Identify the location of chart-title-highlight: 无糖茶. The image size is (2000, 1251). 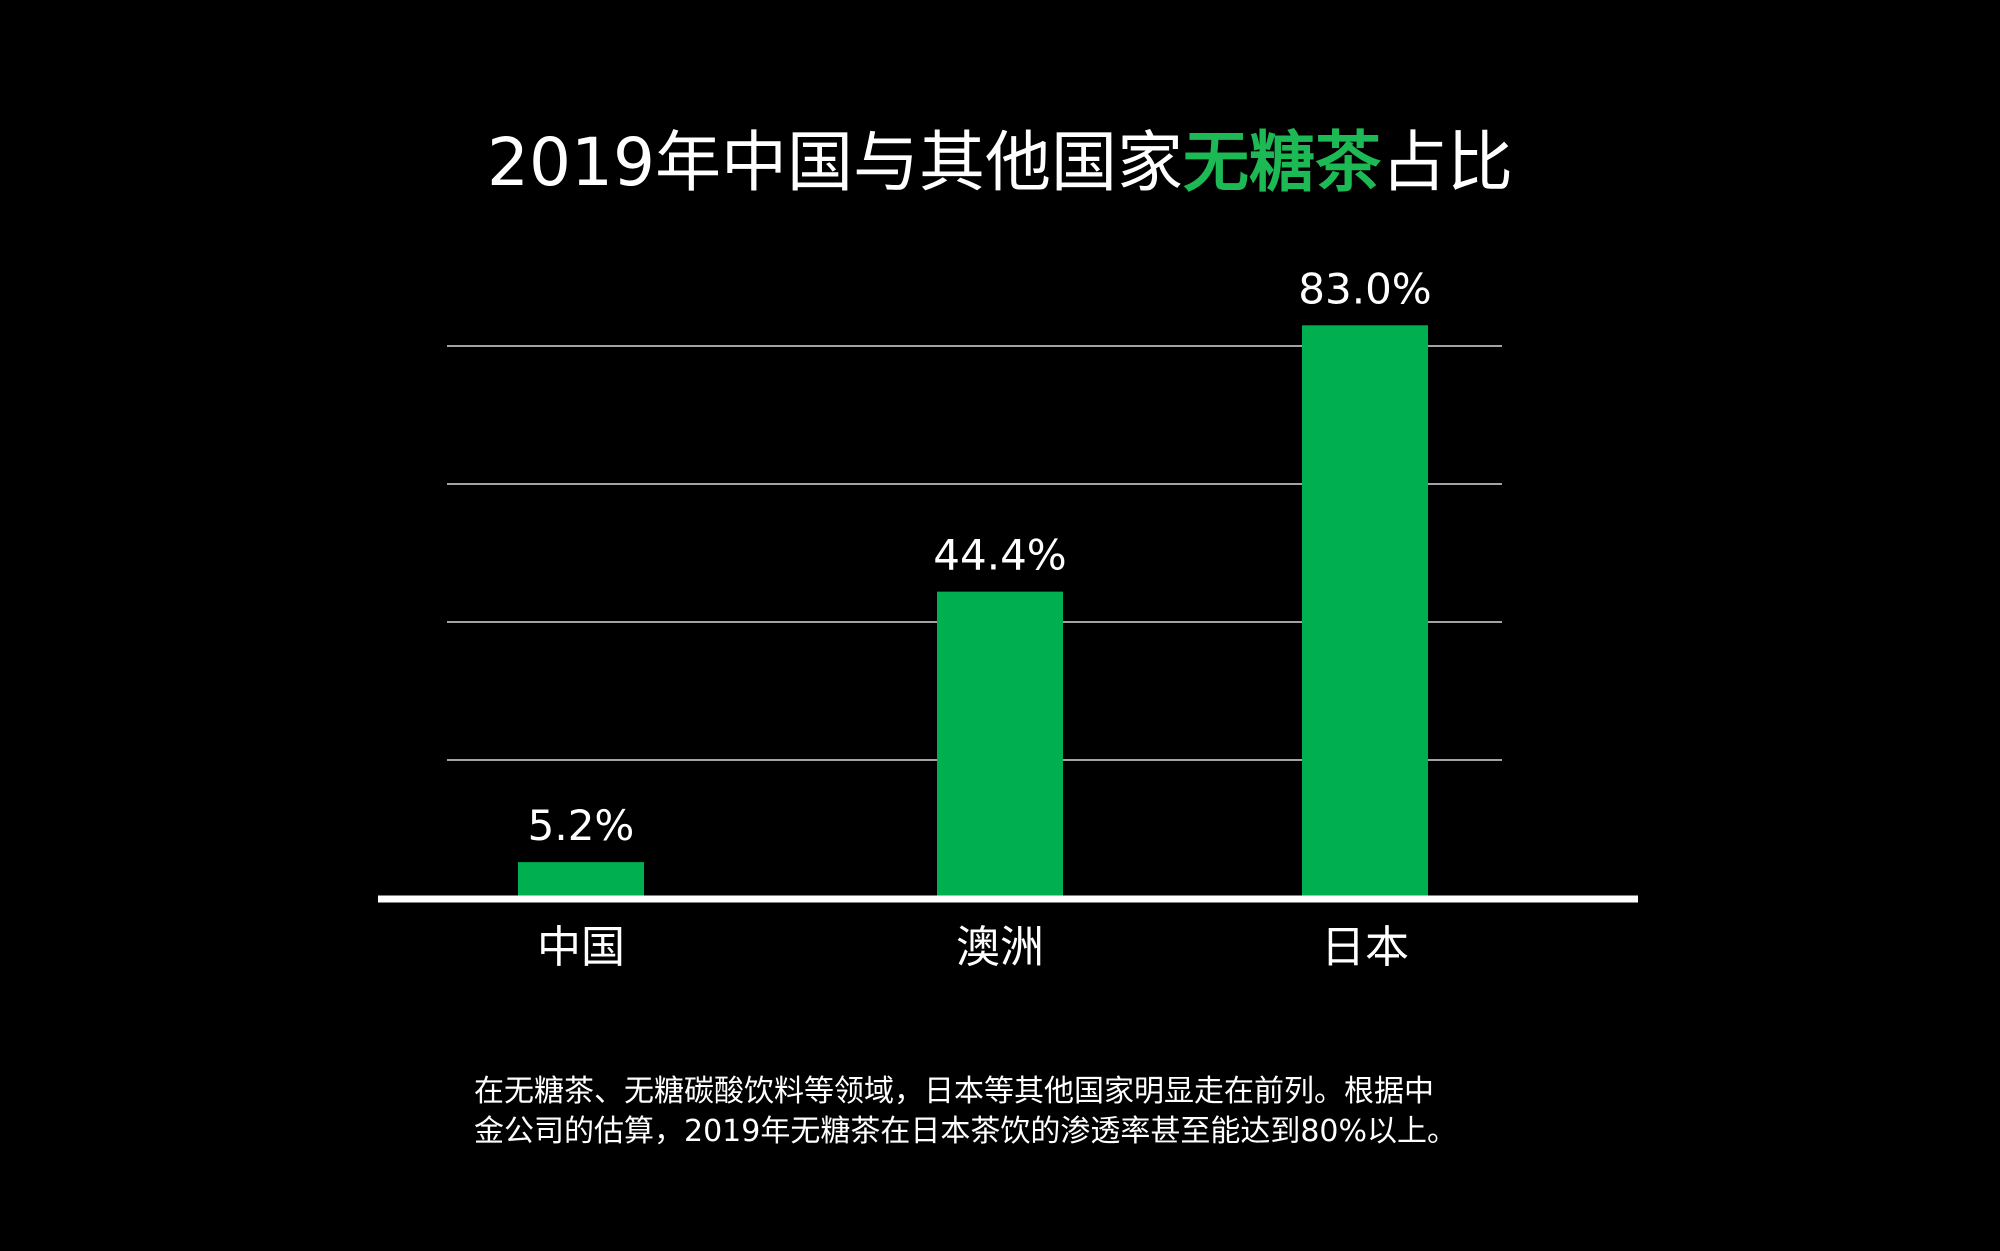
(1281, 162).